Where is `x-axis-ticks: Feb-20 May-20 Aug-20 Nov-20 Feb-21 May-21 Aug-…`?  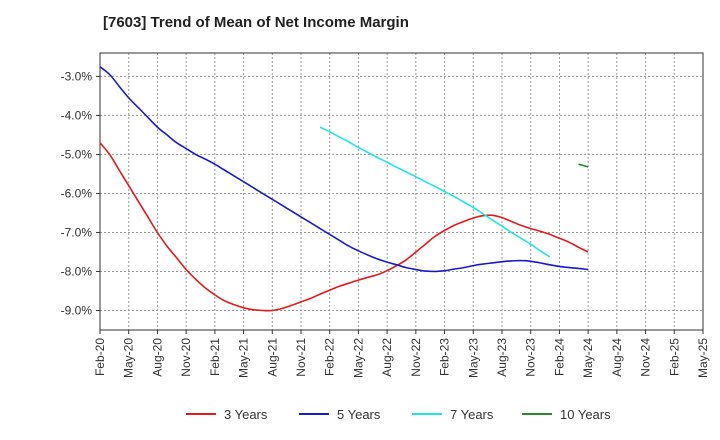
x-axis-ticks: Feb-20 May-20 Aug-20 Nov-20 Feb-21 May-21 Aug-… is located at coordinates (401, 354).